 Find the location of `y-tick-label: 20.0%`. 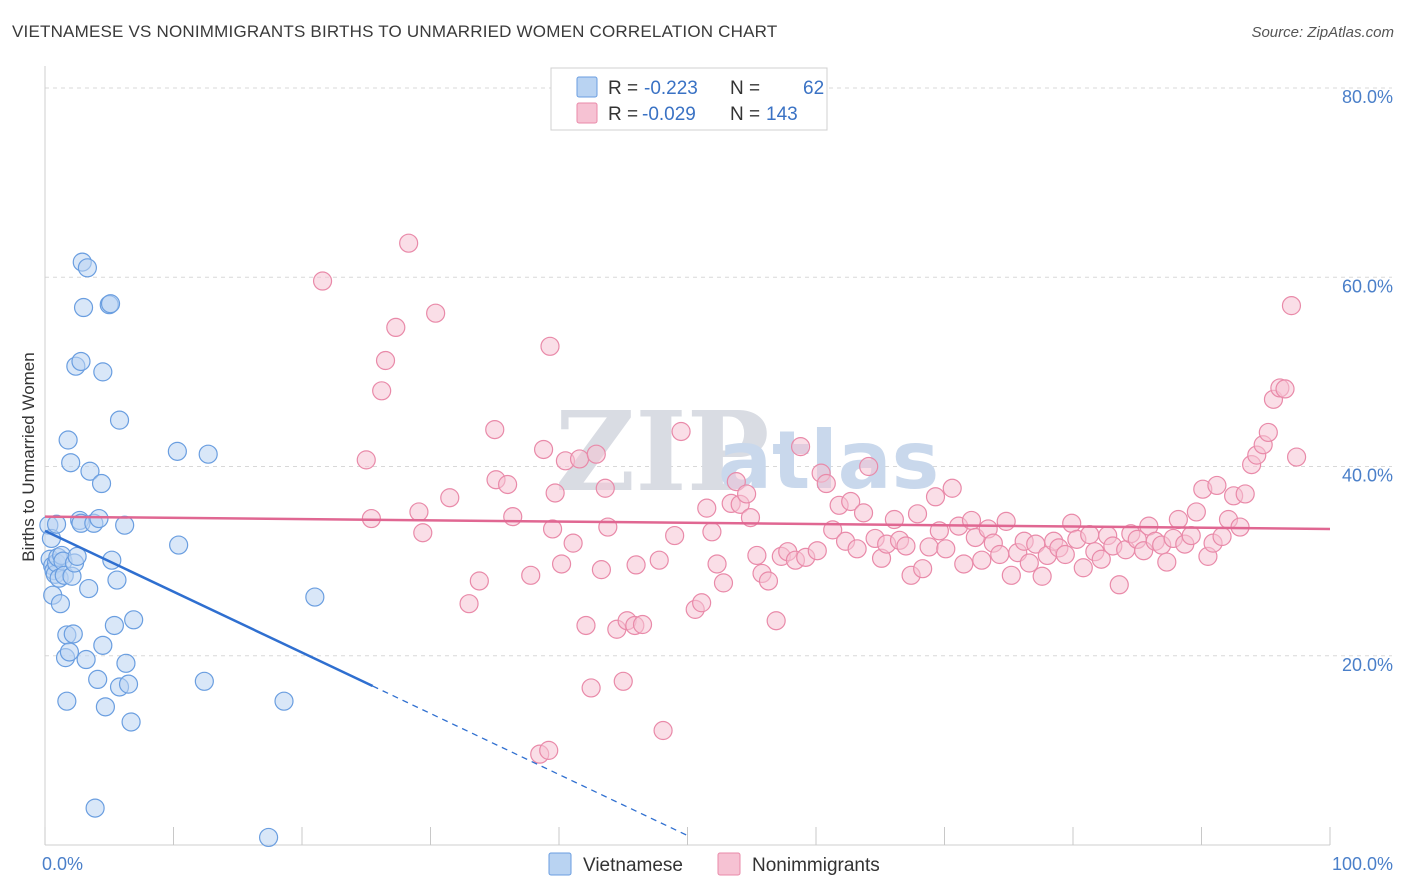

y-tick-label: 20.0% is located at coordinates (1367, 665).